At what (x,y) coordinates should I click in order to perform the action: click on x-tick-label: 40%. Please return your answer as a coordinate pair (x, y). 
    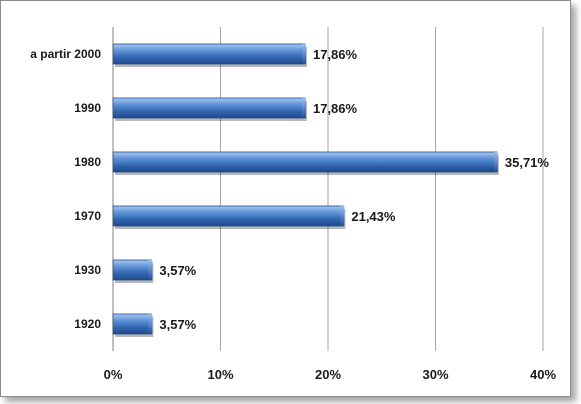
    Looking at the image, I should click on (543, 374).